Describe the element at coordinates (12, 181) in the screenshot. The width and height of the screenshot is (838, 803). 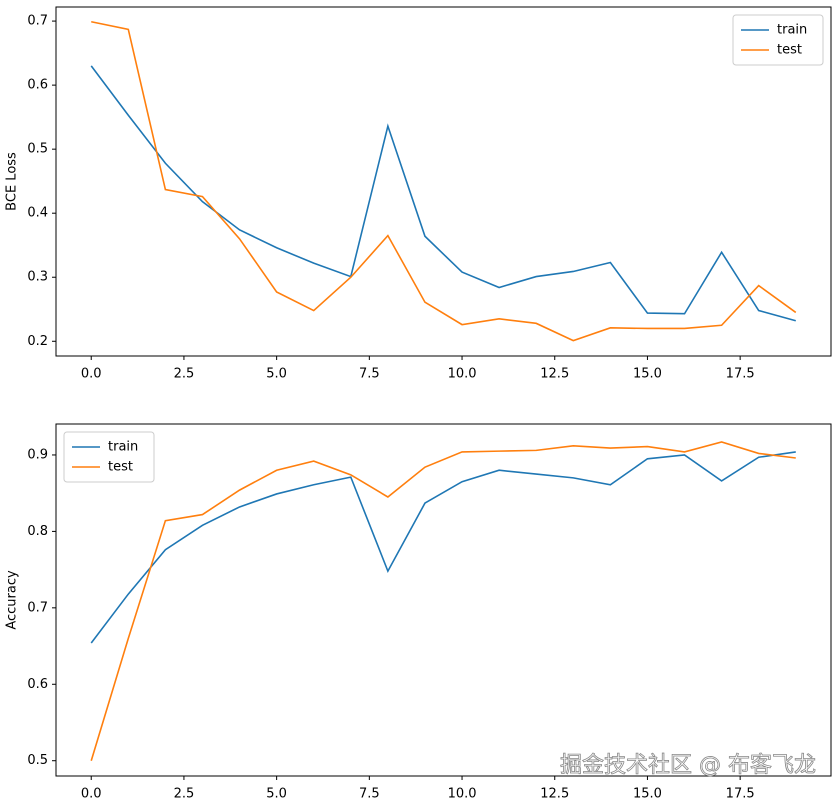
I see `y-axis-label: BCE Loss` at that location.